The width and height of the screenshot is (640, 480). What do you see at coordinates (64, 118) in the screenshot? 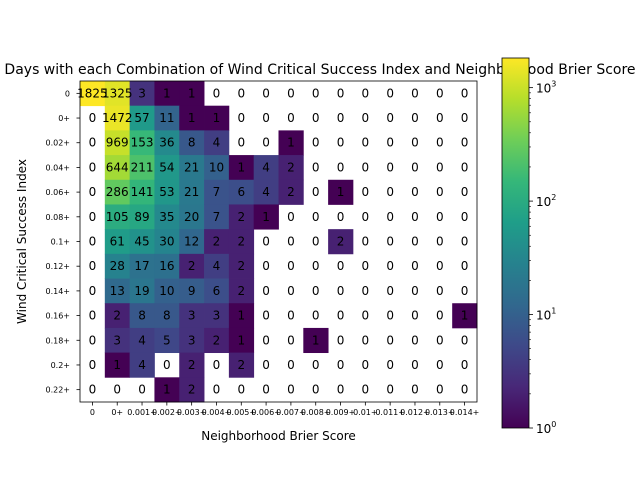
I see `y-tick-label: 0+` at bounding box center [64, 118].